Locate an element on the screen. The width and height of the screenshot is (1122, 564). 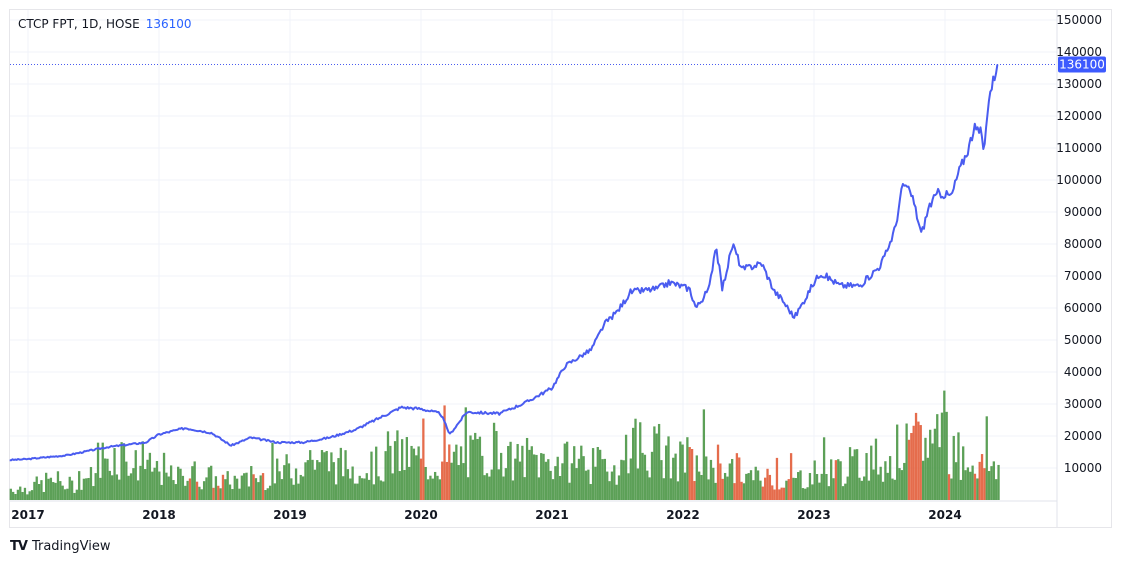
tradingview-logo: TV TradingView is located at coordinates (60, 546).